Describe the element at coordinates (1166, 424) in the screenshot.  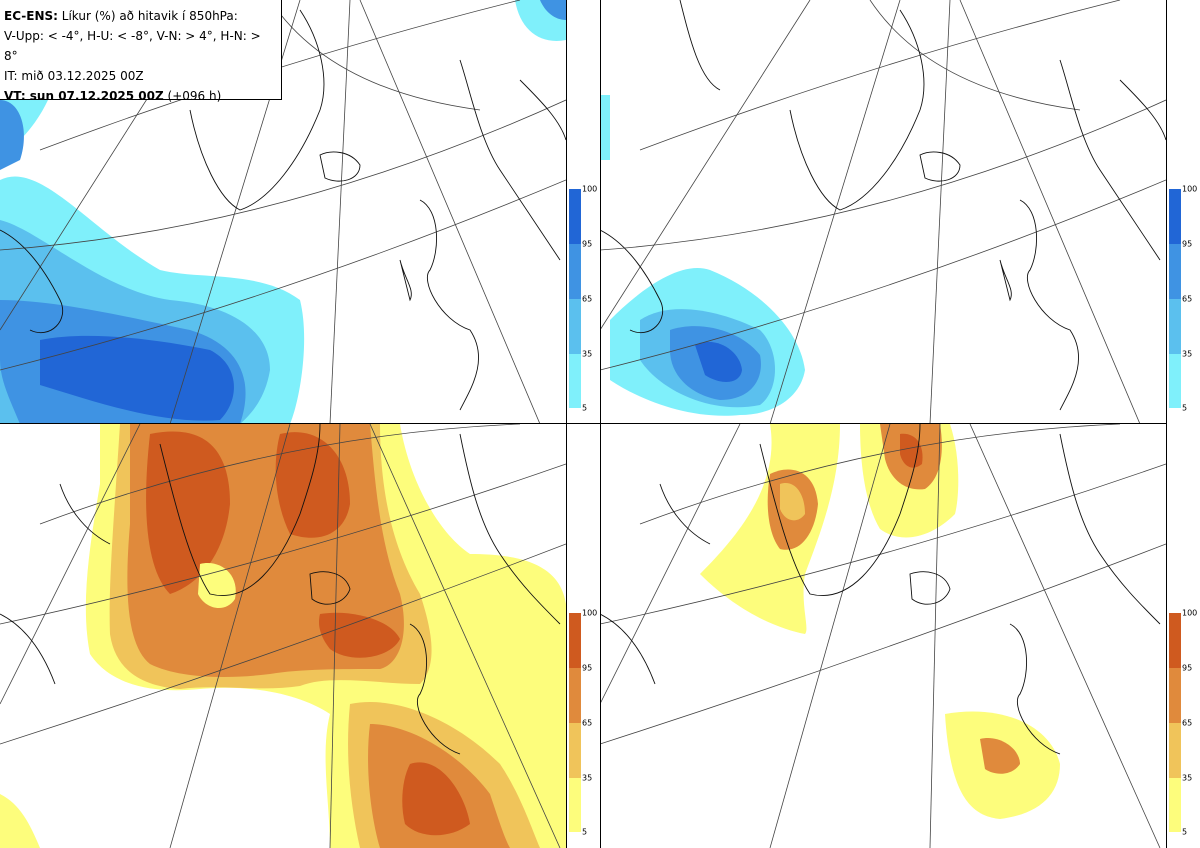
I see `panel-divider-outer` at that location.